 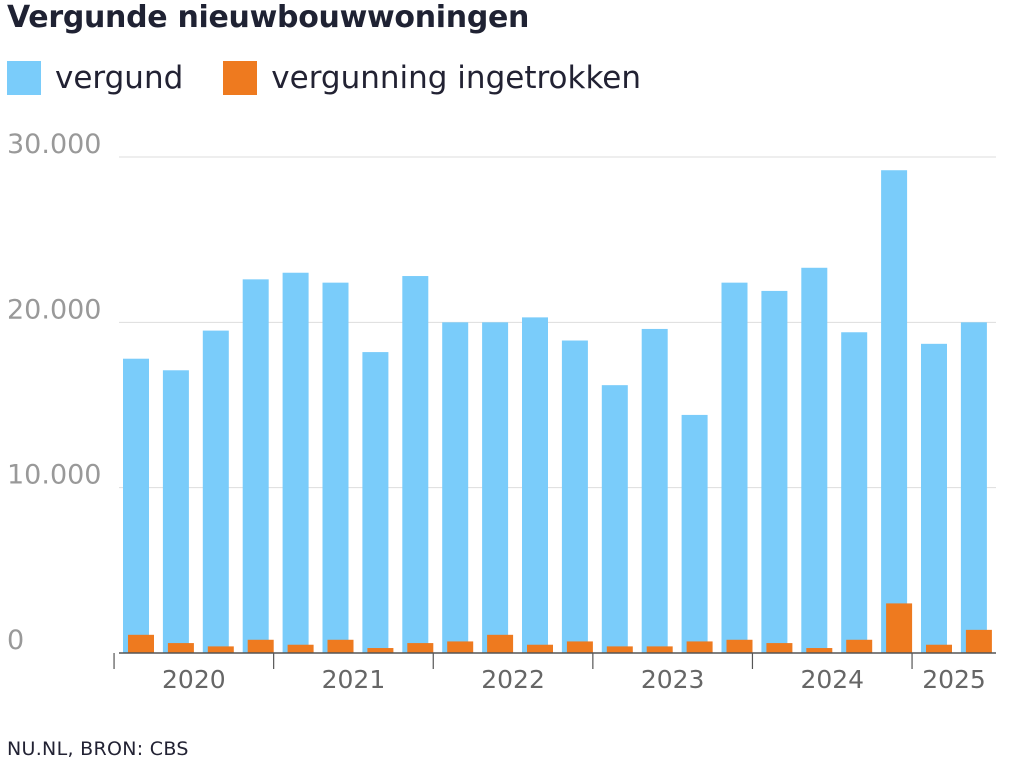 What do you see at coordinates (54, 144) in the screenshot?
I see `y-tick-label: 30.000` at bounding box center [54, 144].